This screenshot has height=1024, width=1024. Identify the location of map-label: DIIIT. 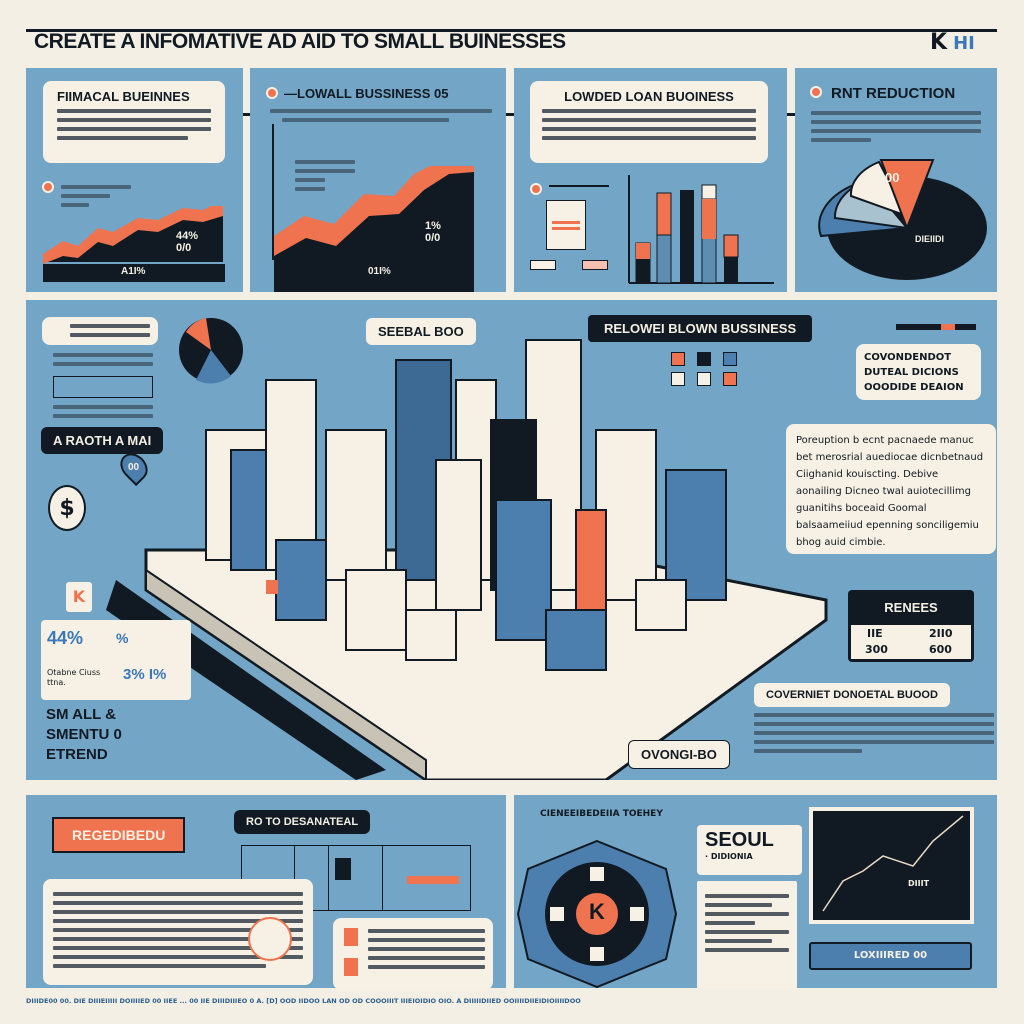
(919, 883).